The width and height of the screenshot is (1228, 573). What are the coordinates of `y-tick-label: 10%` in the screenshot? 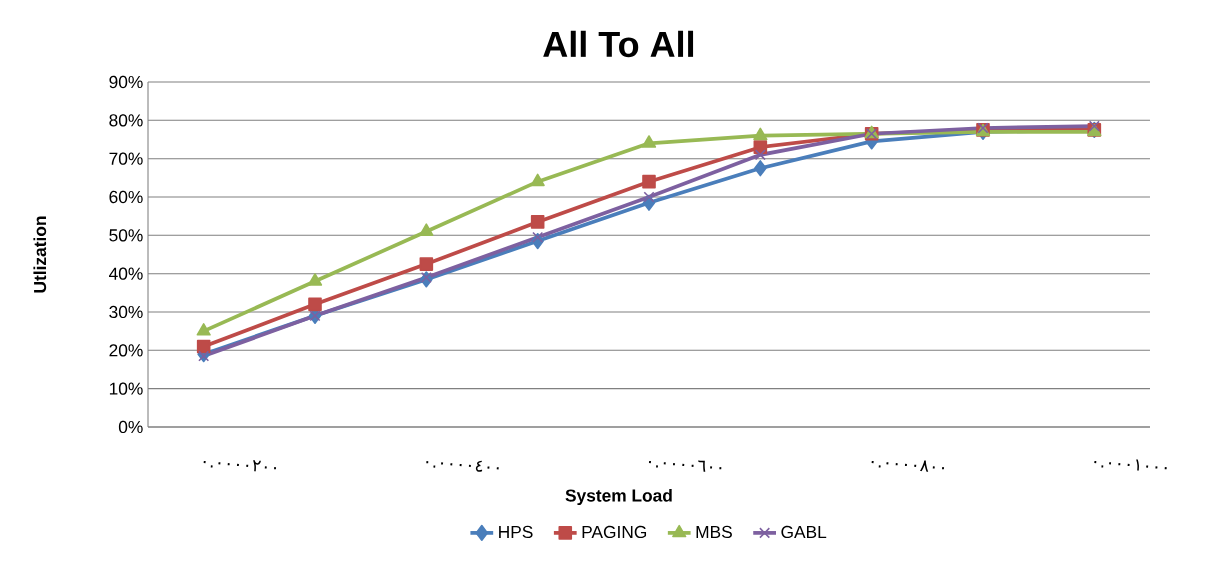 It's located at (126, 388).